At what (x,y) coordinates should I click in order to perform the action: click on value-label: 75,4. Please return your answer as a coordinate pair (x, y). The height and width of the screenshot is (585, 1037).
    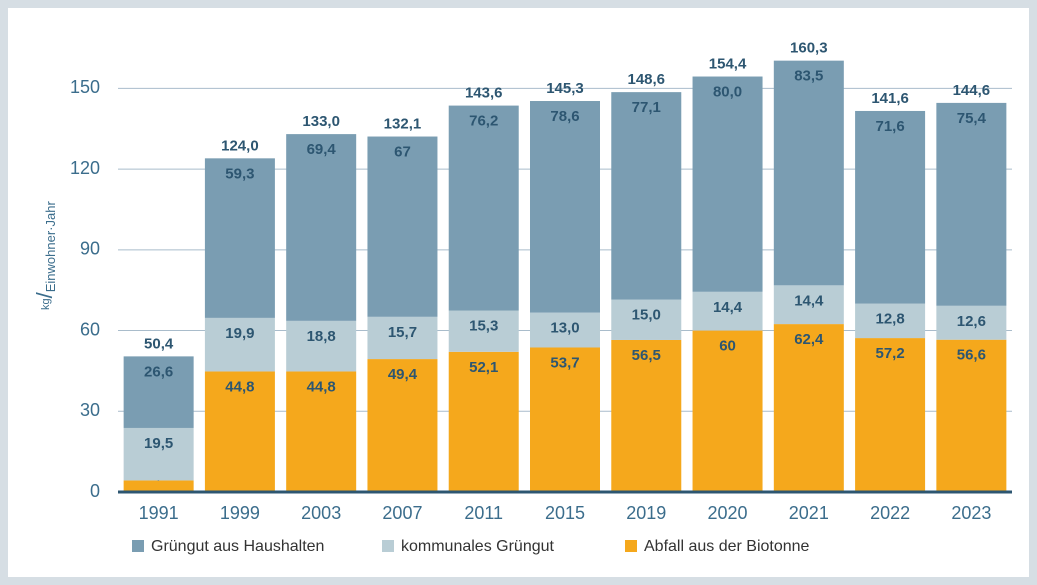
    Looking at the image, I should click on (972, 118).